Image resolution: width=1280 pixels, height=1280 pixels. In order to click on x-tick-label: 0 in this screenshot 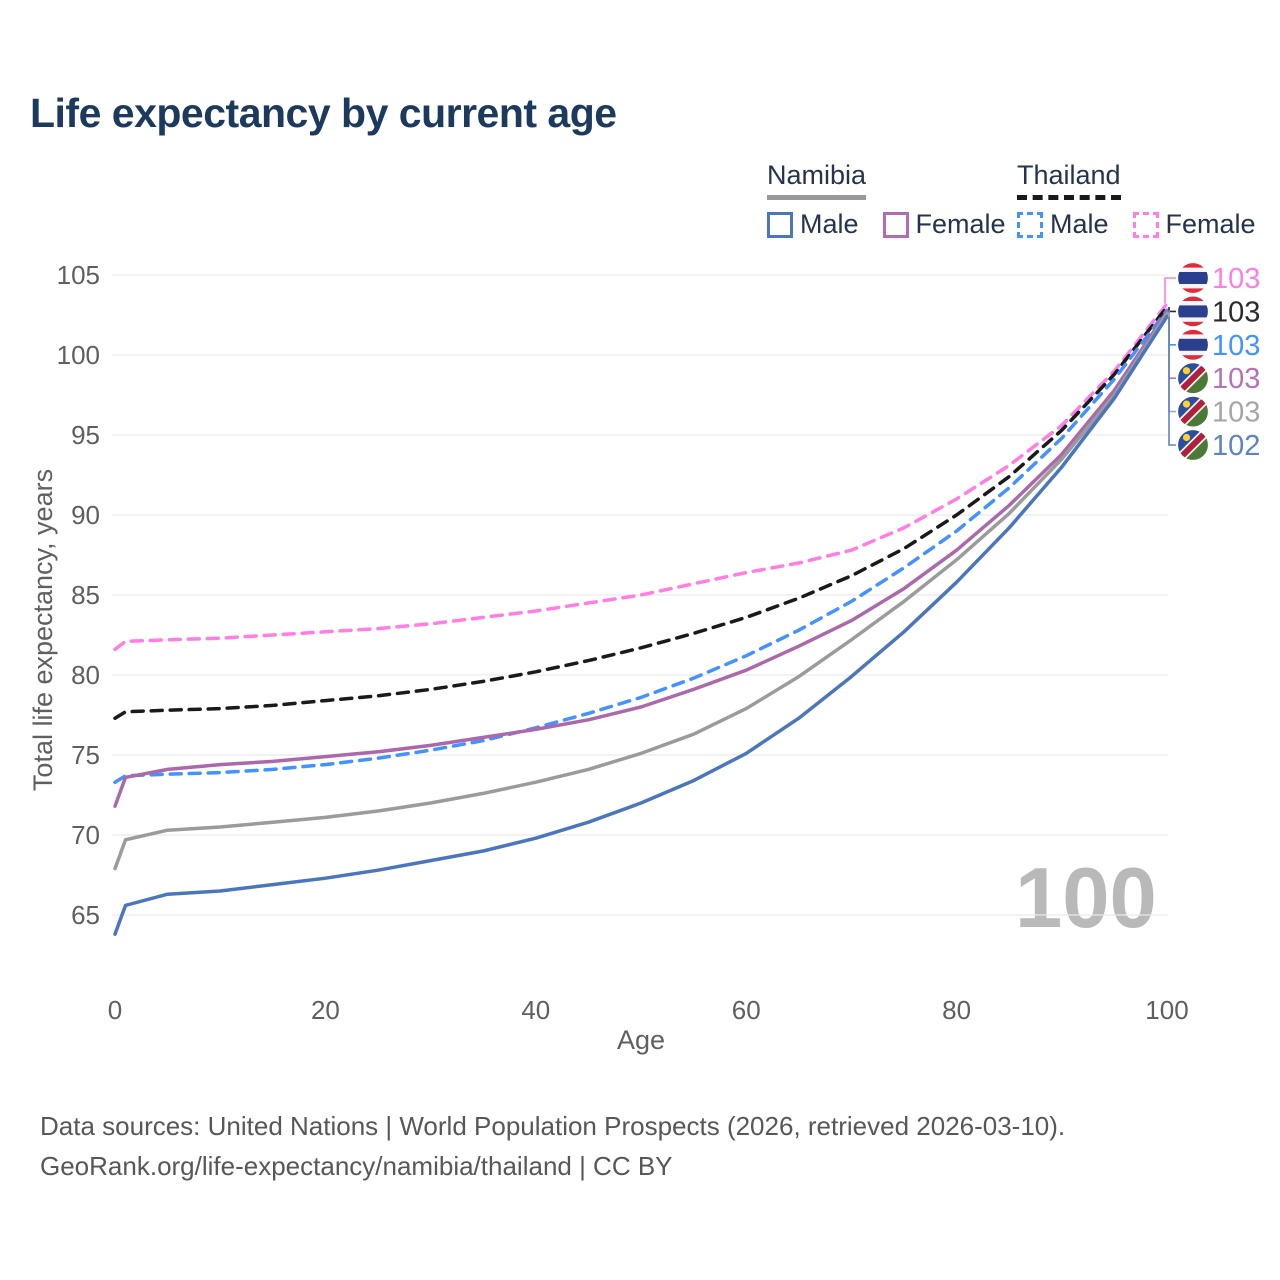, I will do `click(115, 1010)`.